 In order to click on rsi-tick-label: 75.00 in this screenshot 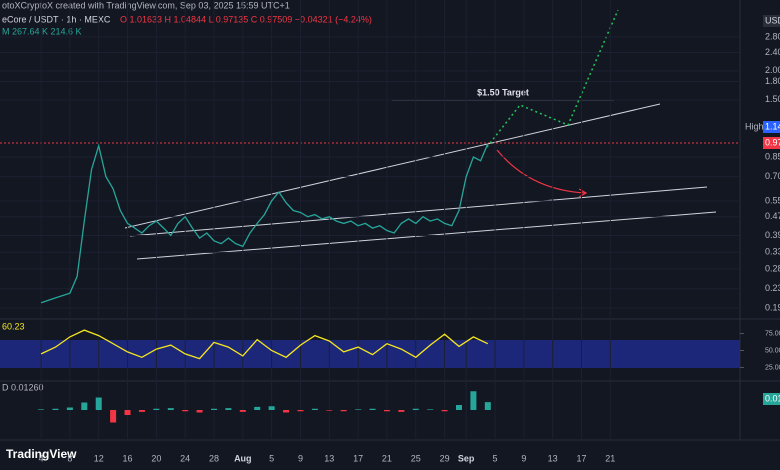, I will do `click(772, 333)`.